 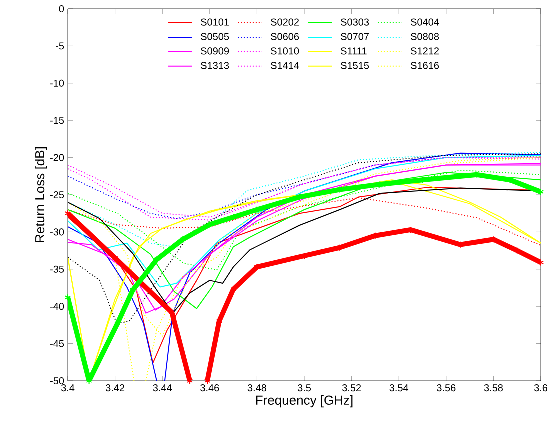 I want to click on x-tick-label: 3.52, so click(x=352, y=388).